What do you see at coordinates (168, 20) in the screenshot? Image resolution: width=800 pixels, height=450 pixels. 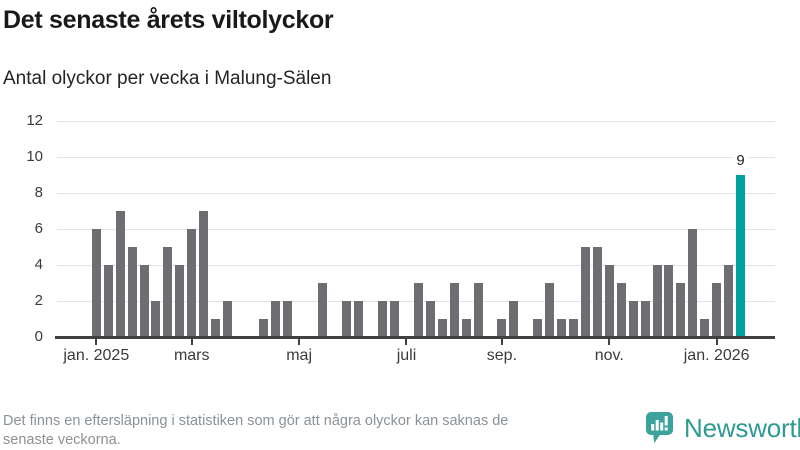 I see `page-title: Det senaste årets viltolyckor` at bounding box center [168, 20].